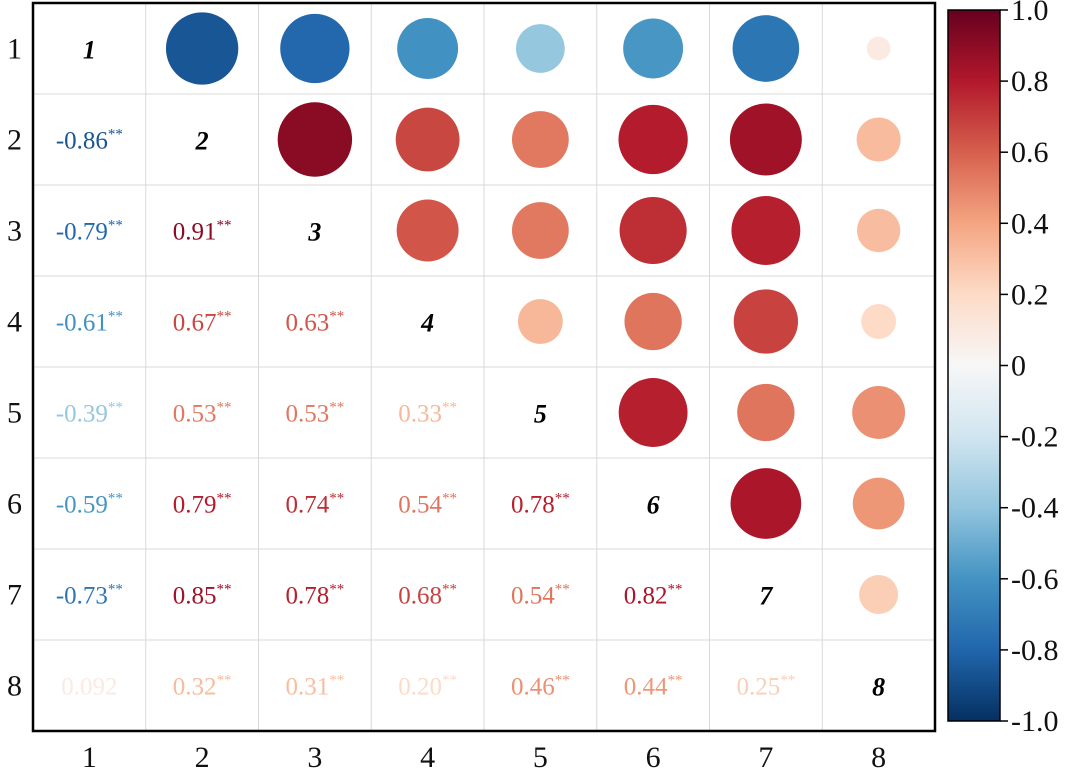  What do you see at coordinates (1030, 152) in the screenshot?
I see `colorbar-tick-label: 0.6` at bounding box center [1030, 152].